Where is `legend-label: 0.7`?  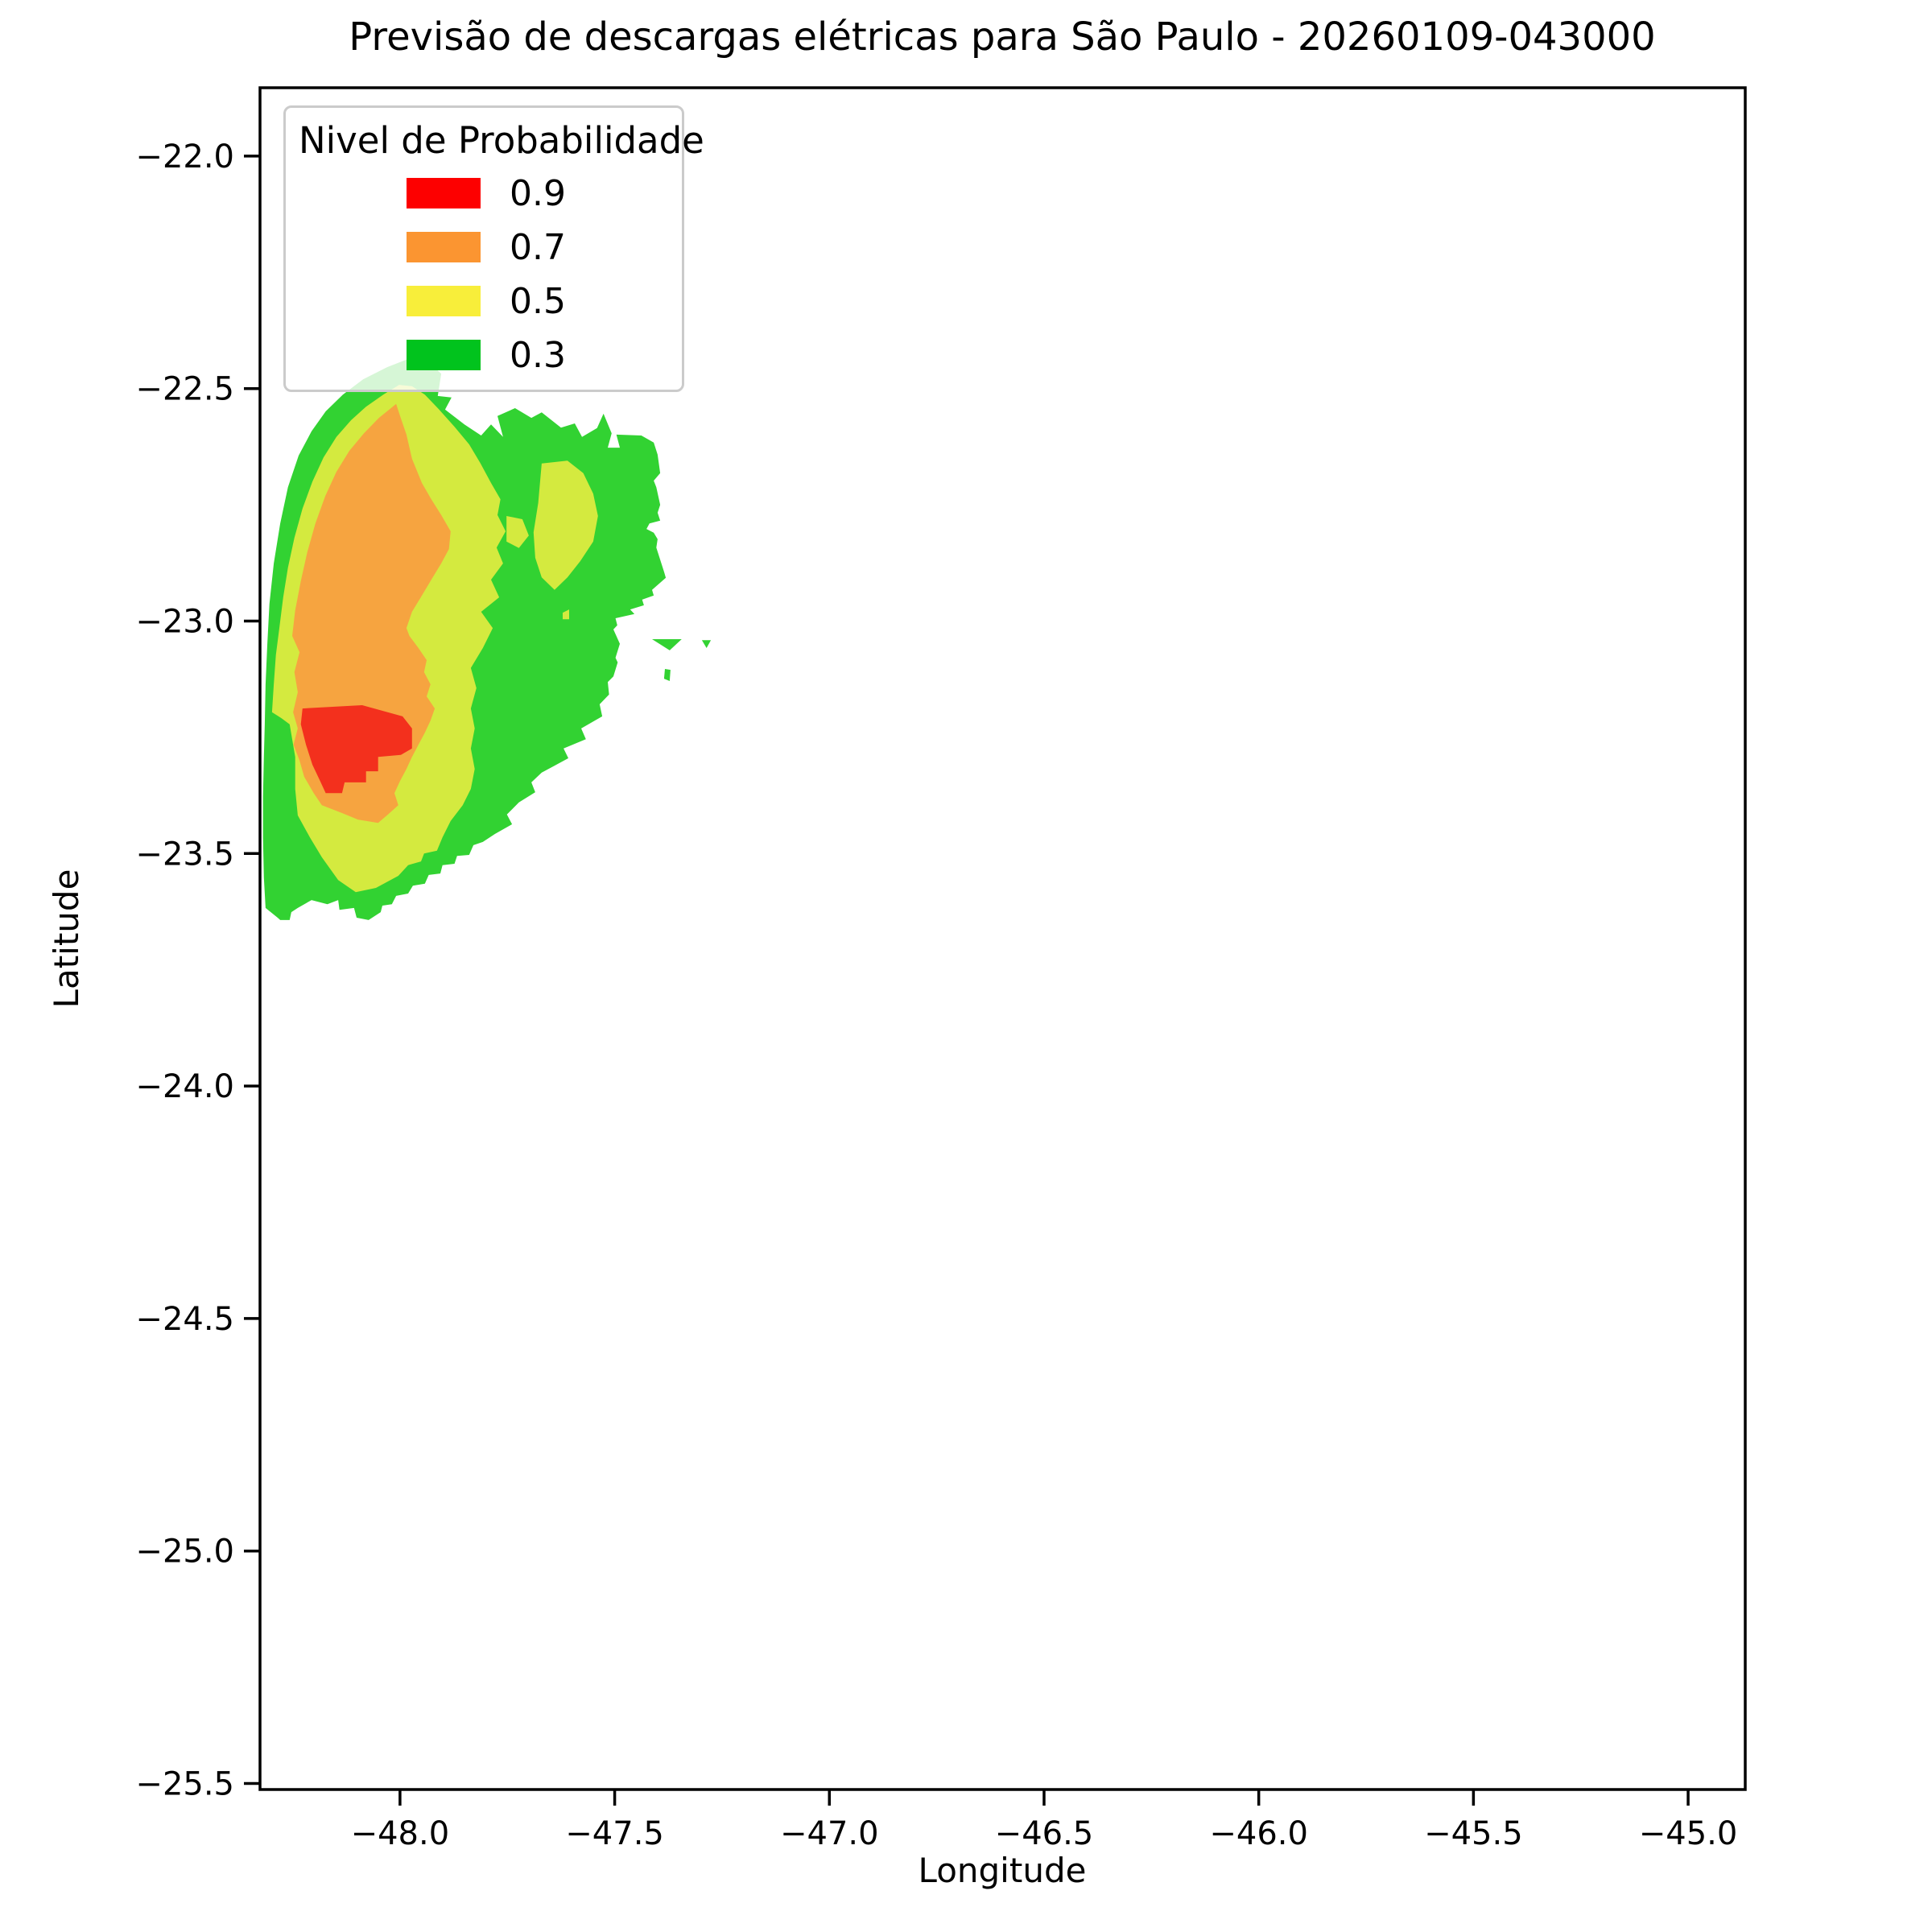
legend-label: 0.7 is located at coordinates (538, 247).